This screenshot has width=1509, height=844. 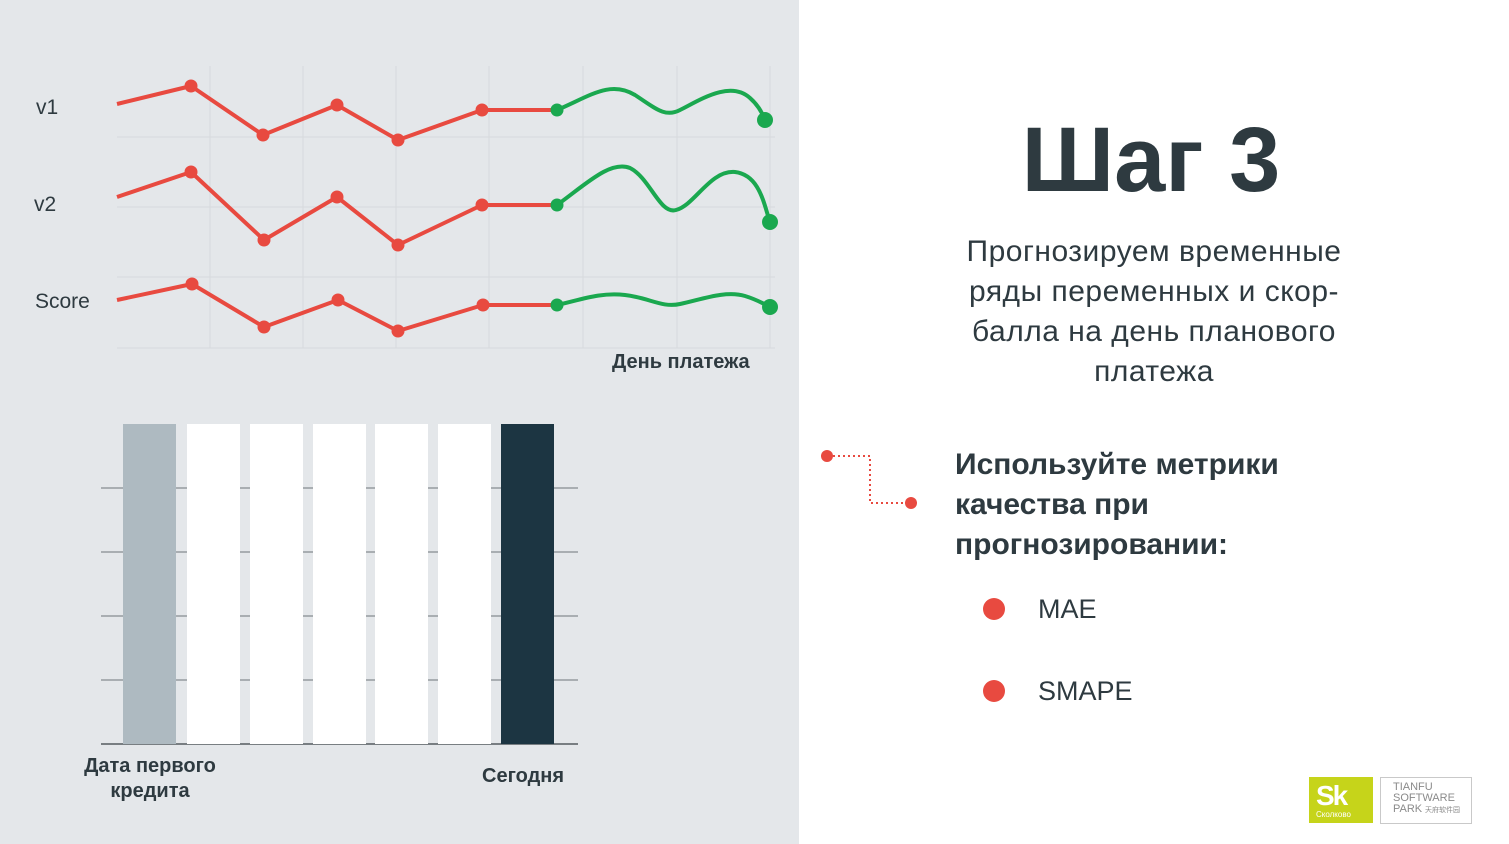 What do you see at coordinates (663, 194) in the screenshot?
I see `forecast-line-v2` at bounding box center [663, 194].